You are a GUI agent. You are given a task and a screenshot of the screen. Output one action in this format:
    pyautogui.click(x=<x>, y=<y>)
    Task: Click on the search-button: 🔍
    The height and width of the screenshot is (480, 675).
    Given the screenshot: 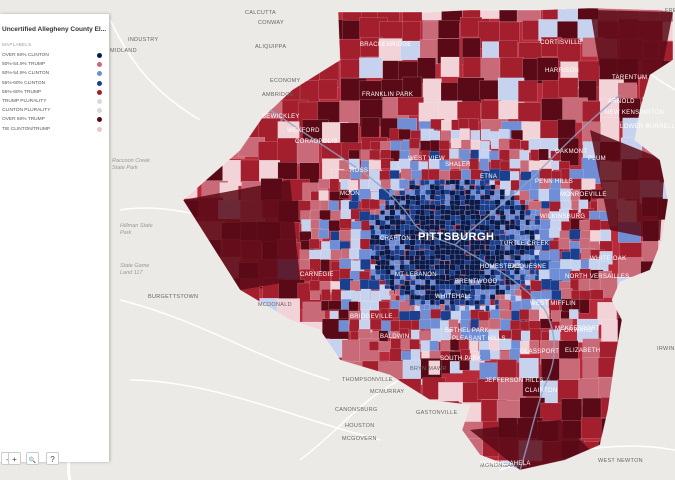 What is the action you would take?
    pyautogui.click(x=32, y=458)
    